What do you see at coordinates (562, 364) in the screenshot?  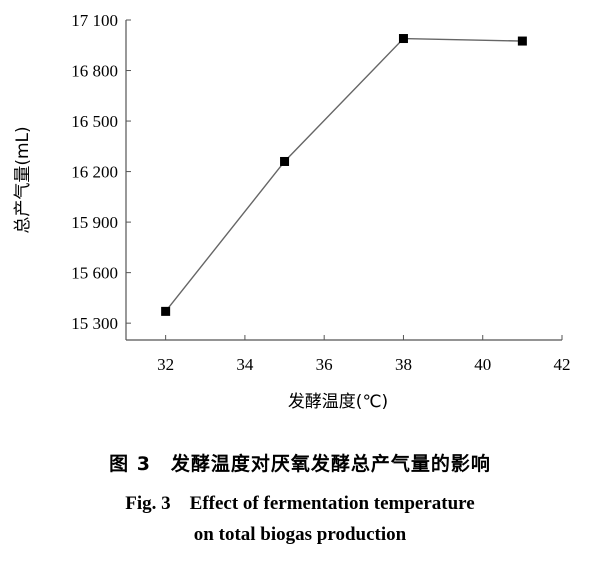 I see `x-tick-label: 42` at bounding box center [562, 364].